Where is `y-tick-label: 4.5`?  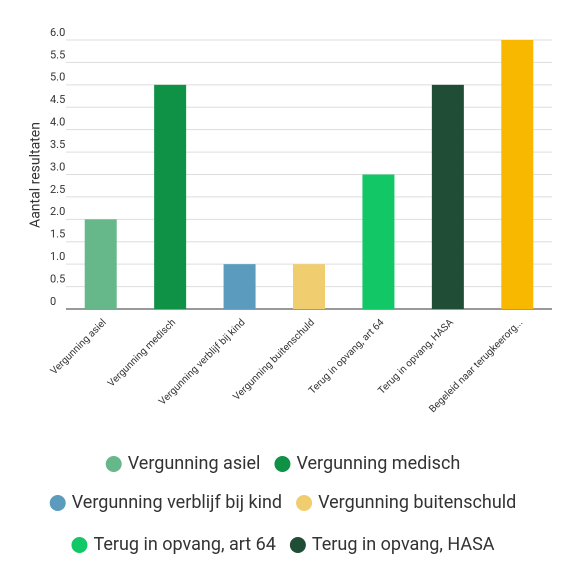
y-tick-label: 4.5 is located at coordinates (57, 99).